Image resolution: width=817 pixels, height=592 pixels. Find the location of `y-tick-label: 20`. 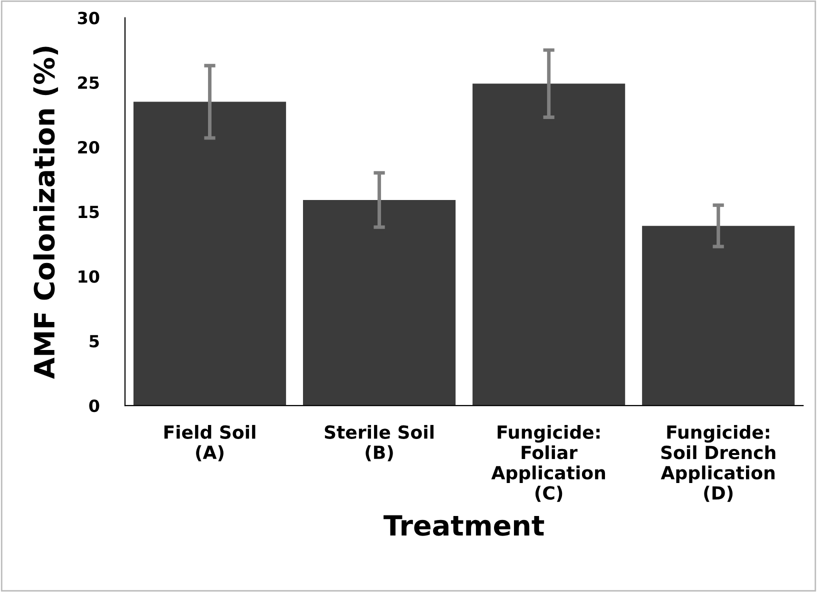

y-tick-label: 20 is located at coordinates (89, 147).